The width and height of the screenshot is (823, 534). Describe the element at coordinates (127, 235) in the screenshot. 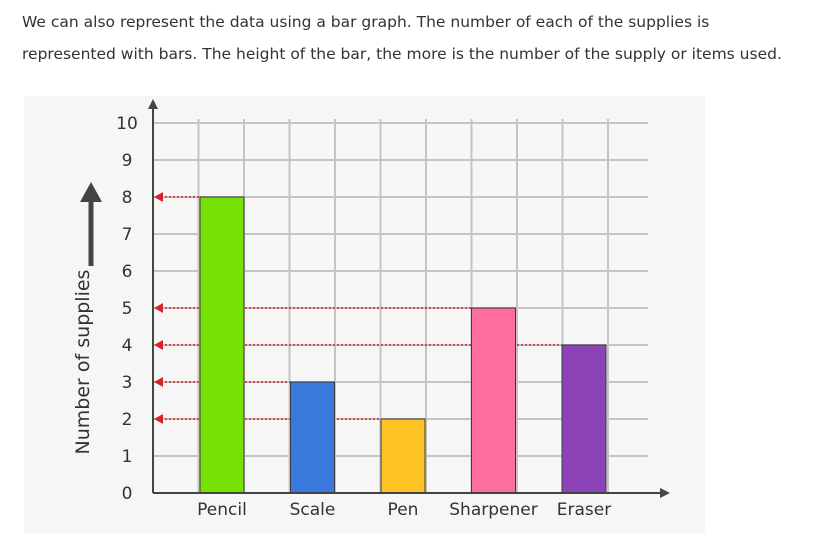

I see `y-tick-label-7: 7` at that location.